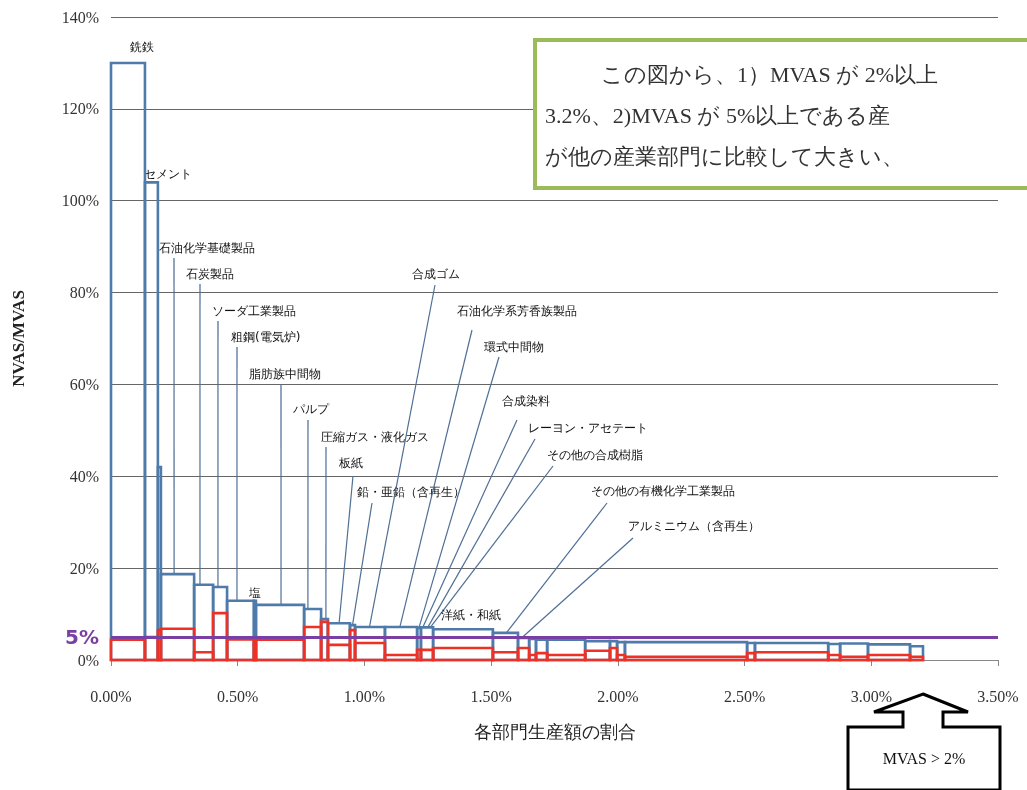 Image resolution: width=1027 pixels, height=790 pixels. Describe the element at coordinates (84, 476) in the screenshot. I see `y-tick-label: 40%` at that location.